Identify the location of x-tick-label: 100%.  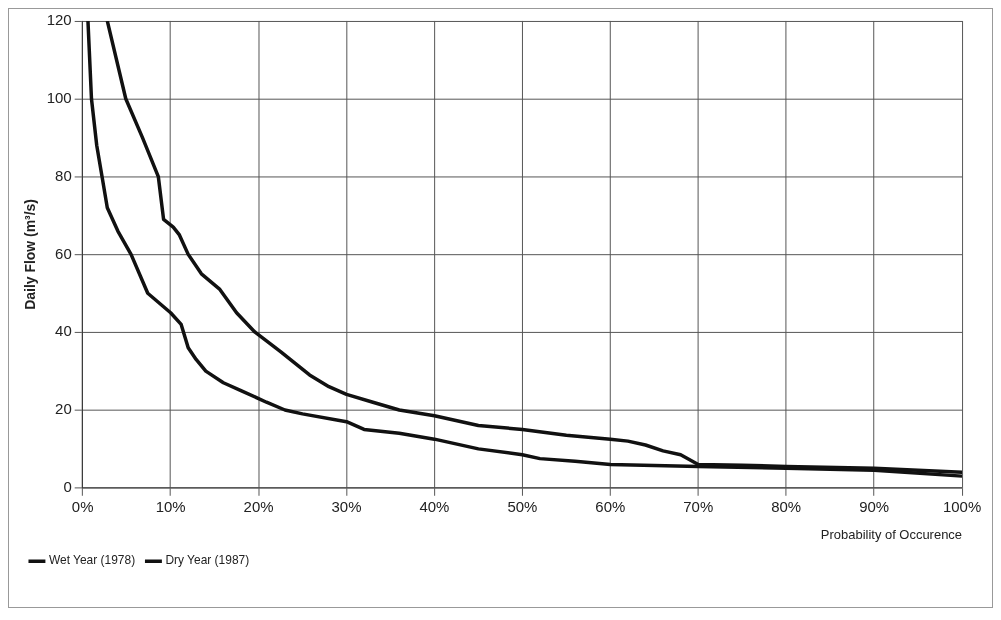
(962, 506).